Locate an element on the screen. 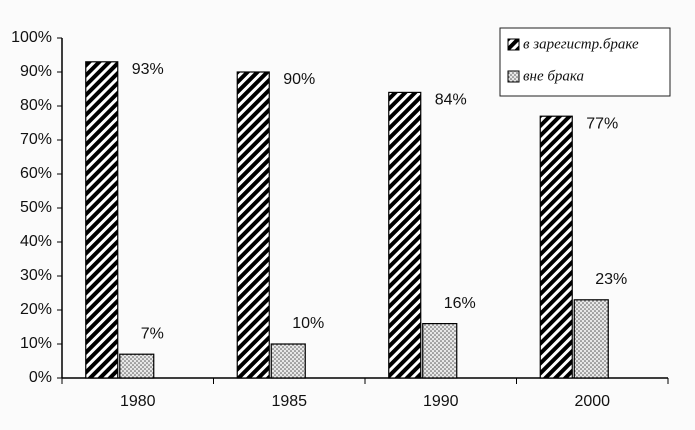 Image resolution: width=695 pixels, height=430 pixels. y-tick-label: 80% is located at coordinates (36, 105).